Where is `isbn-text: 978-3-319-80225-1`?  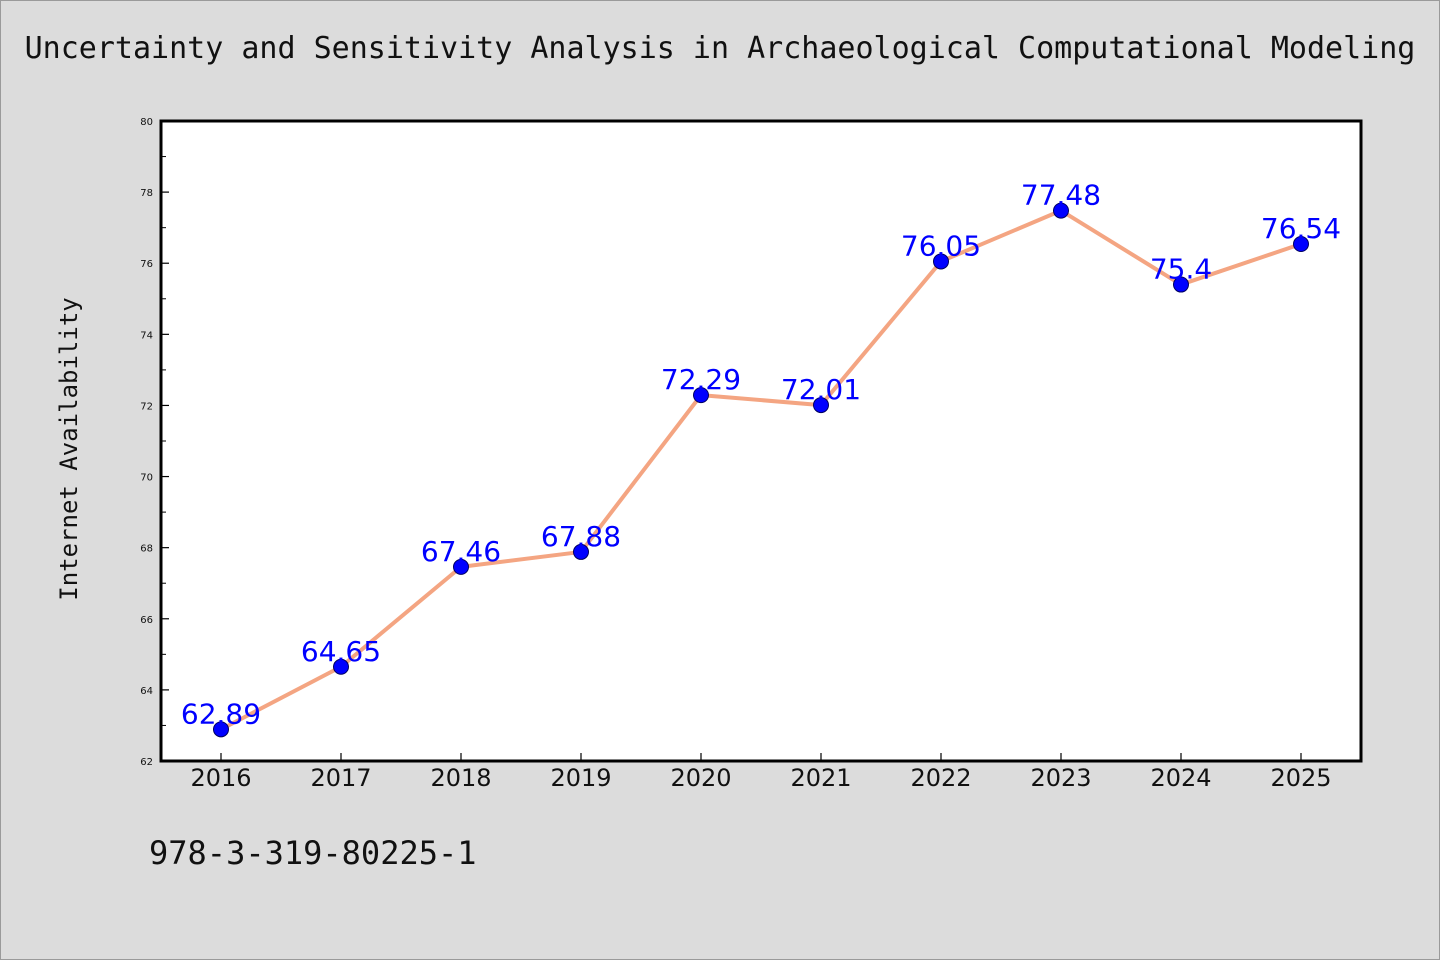 isbn-text: 978-3-319-80225-1 is located at coordinates (313, 853).